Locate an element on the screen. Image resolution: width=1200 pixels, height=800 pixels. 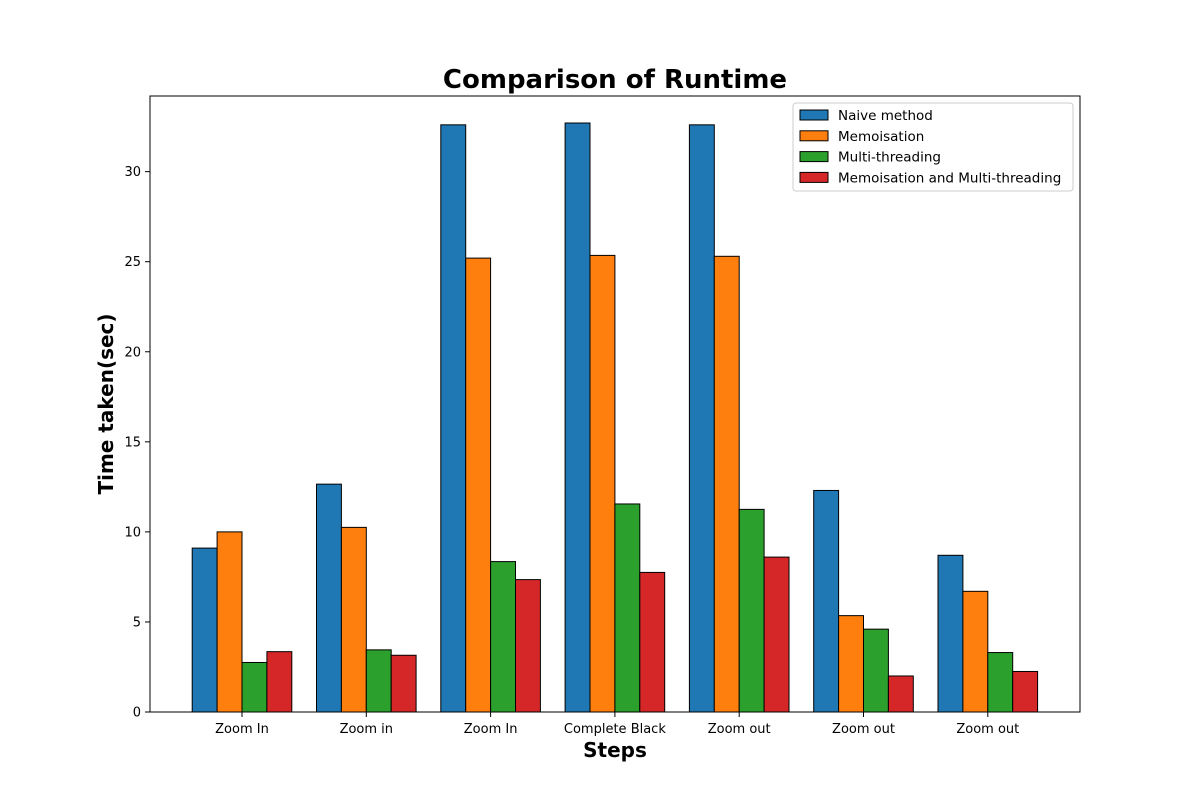
x-axis-title: Steps is located at coordinates (615, 750).